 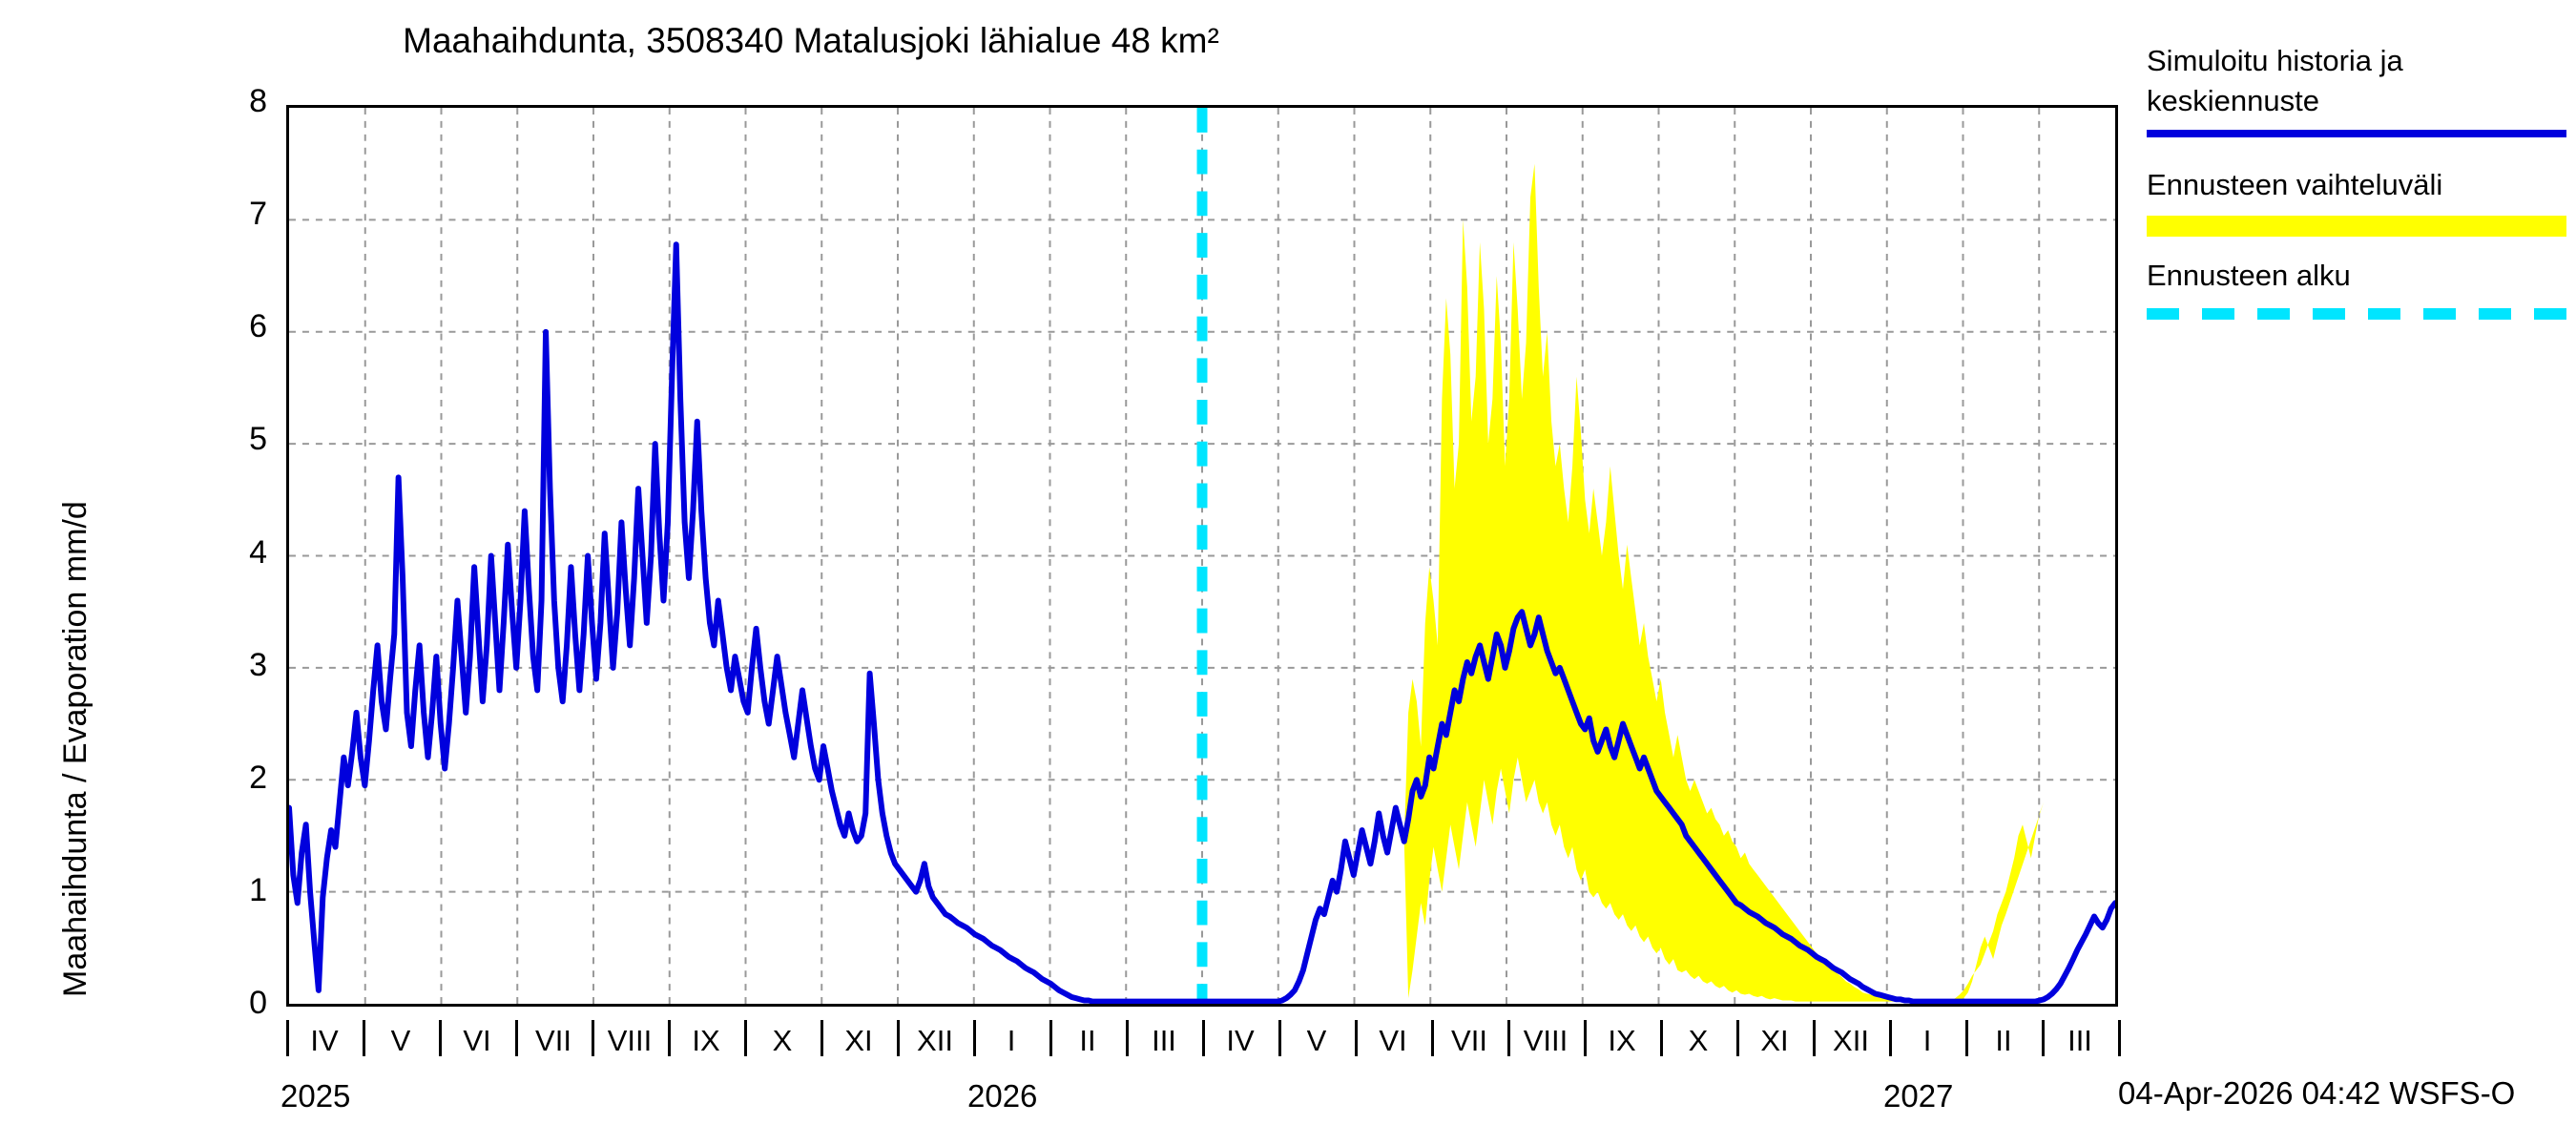 I want to click on y-tick-label: 8, so click(x=258, y=101).